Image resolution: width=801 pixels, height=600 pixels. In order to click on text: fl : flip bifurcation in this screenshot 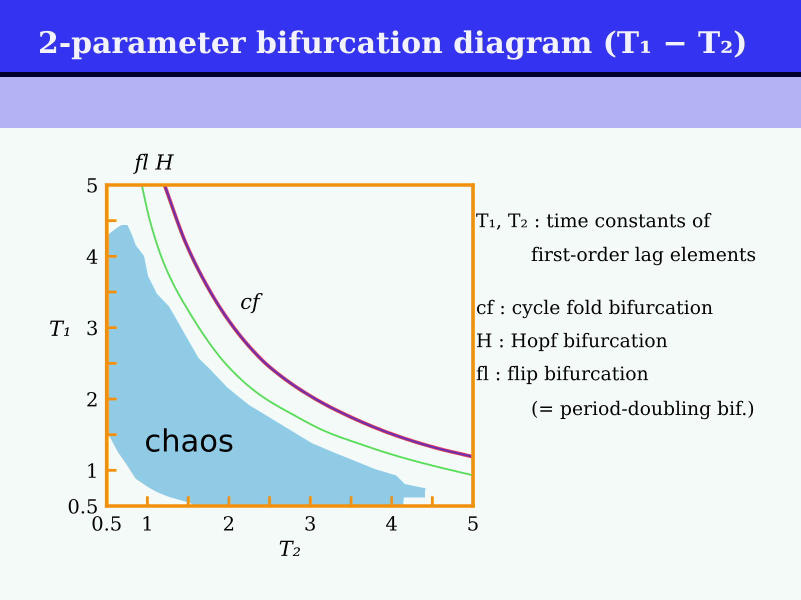, I will do `click(562, 375)`.